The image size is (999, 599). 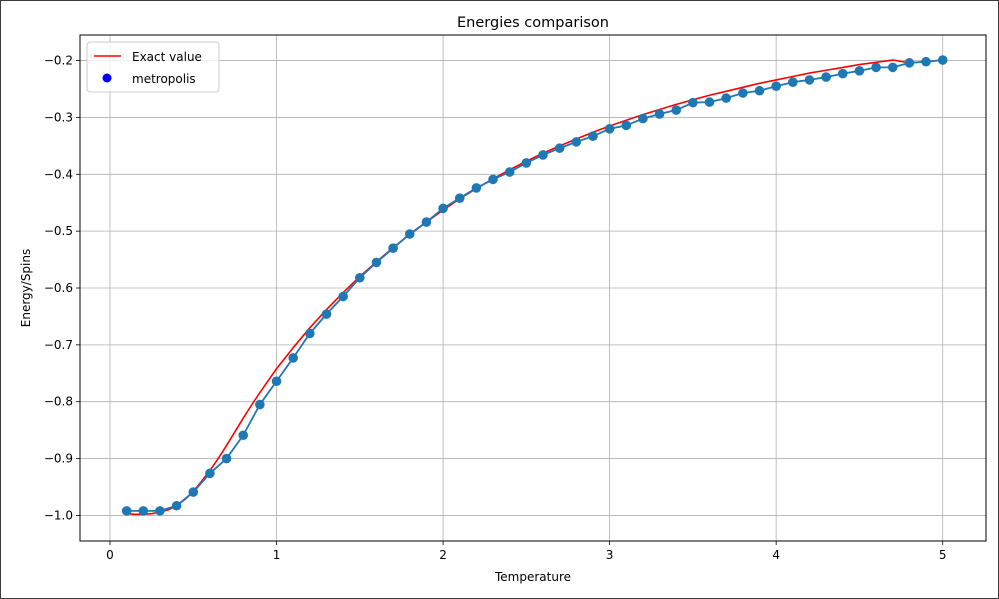 What do you see at coordinates (110, 555) in the screenshot?
I see `x-tick-label: 0` at bounding box center [110, 555].